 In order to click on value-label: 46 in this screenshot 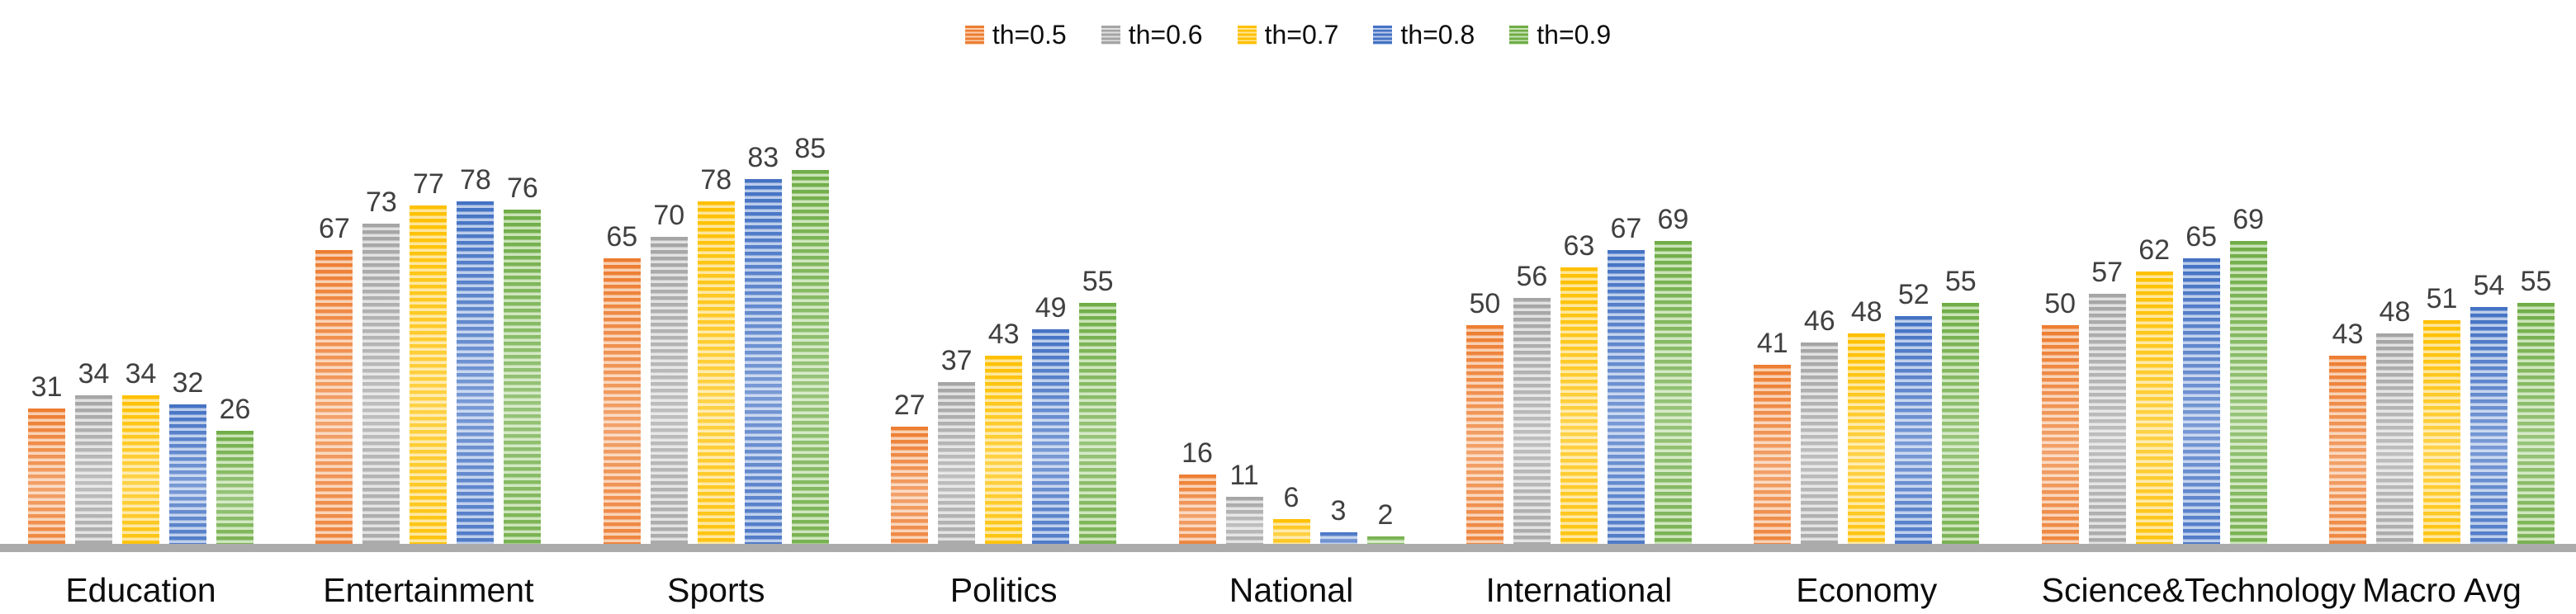, I will do `click(1819, 321)`.